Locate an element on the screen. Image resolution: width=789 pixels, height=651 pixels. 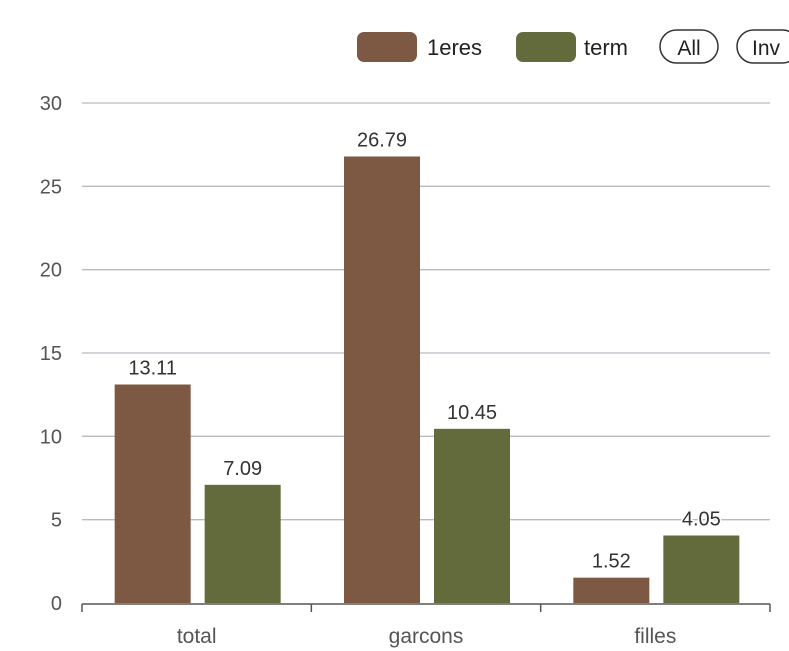
y-tick-label: 25 is located at coordinates (51, 187).